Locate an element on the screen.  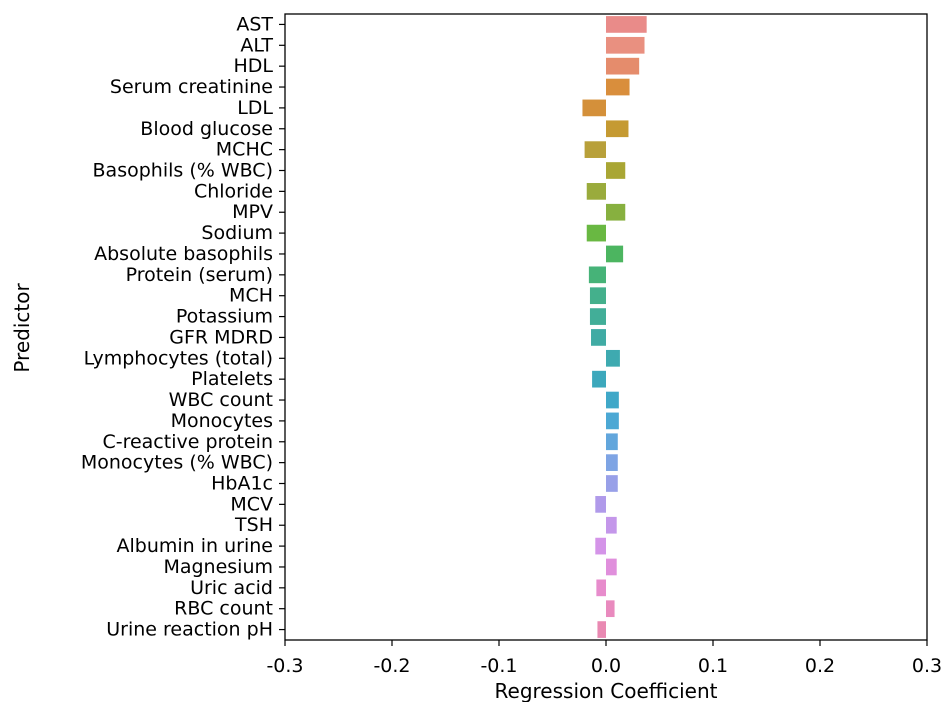
y-tick-label: LDL is located at coordinates (255, 108).